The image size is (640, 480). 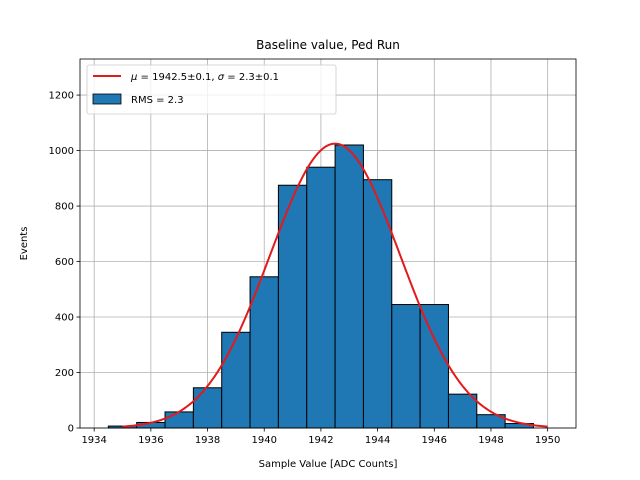 I want to click on legend-mu-symbol: μ, so click(x=133, y=77).